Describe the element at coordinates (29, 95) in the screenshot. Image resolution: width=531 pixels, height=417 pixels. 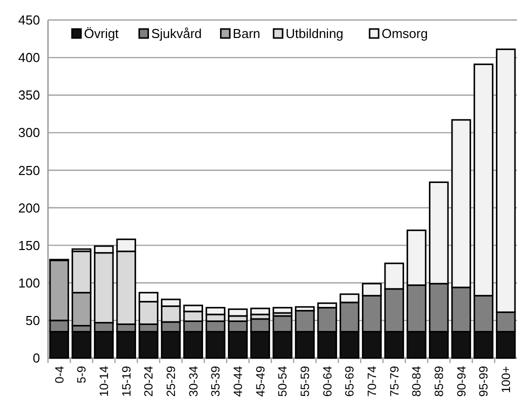
I see `y-tick-label: 350` at that location.